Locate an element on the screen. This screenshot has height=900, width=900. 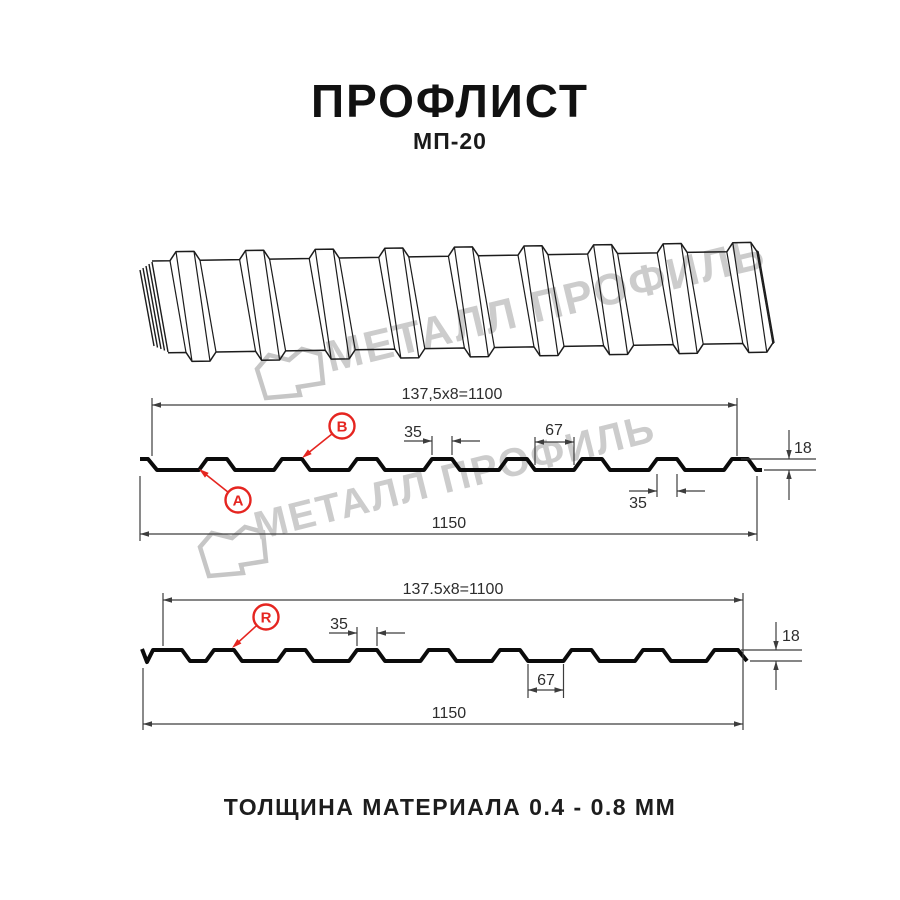
sheet-top-edge is located at coordinates (455, 251).